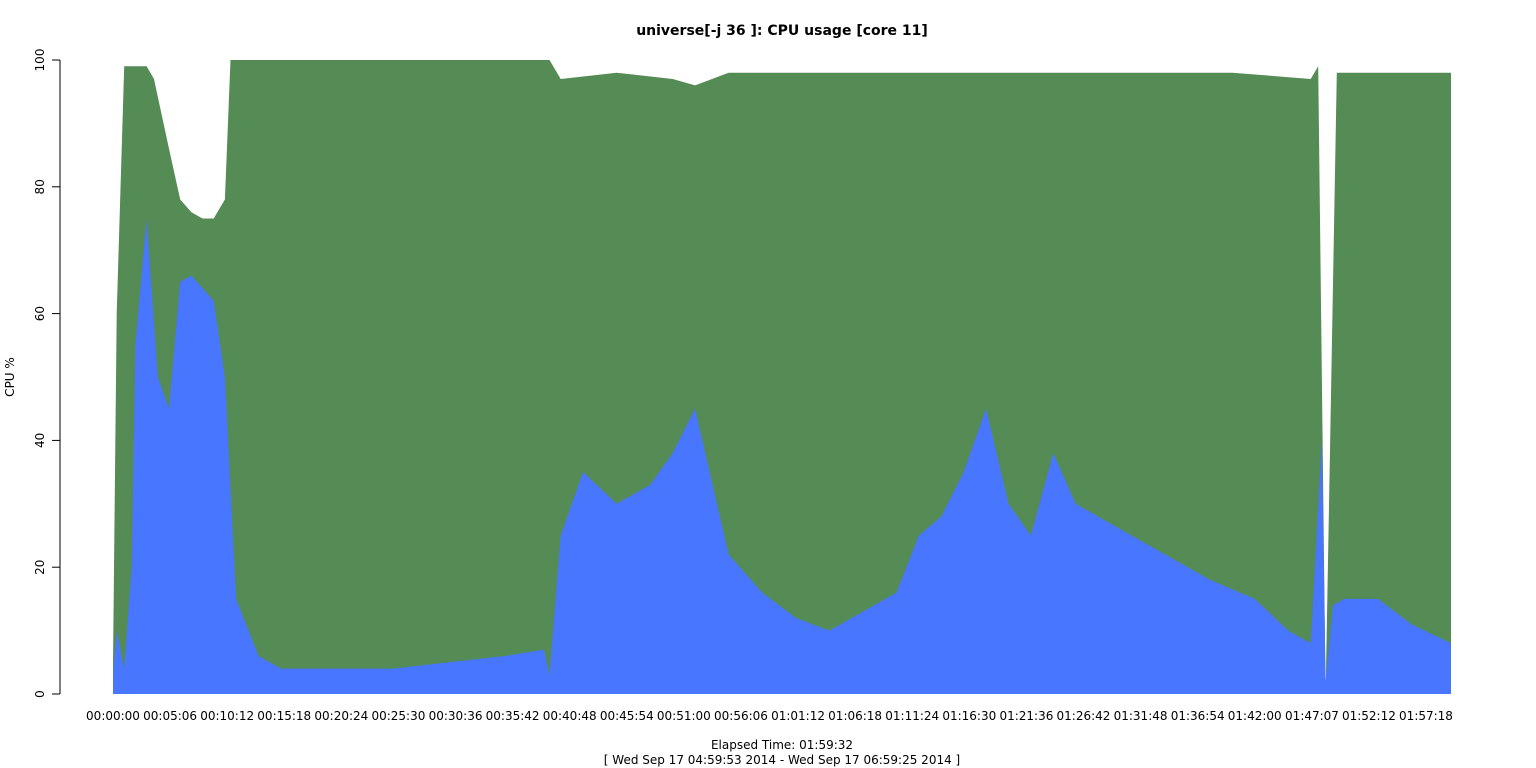 The image size is (1536, 768). Describe the element at coordinates (855, 716) in the screenshot. I see `x-tick-label: 01:06:18` at that location.